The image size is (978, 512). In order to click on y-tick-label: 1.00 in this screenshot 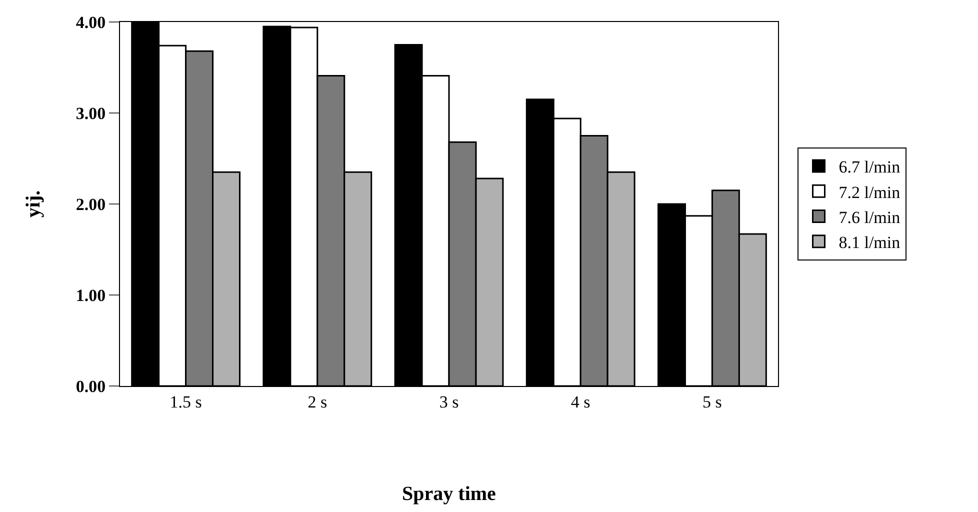, I will do `click(91, 295)`.